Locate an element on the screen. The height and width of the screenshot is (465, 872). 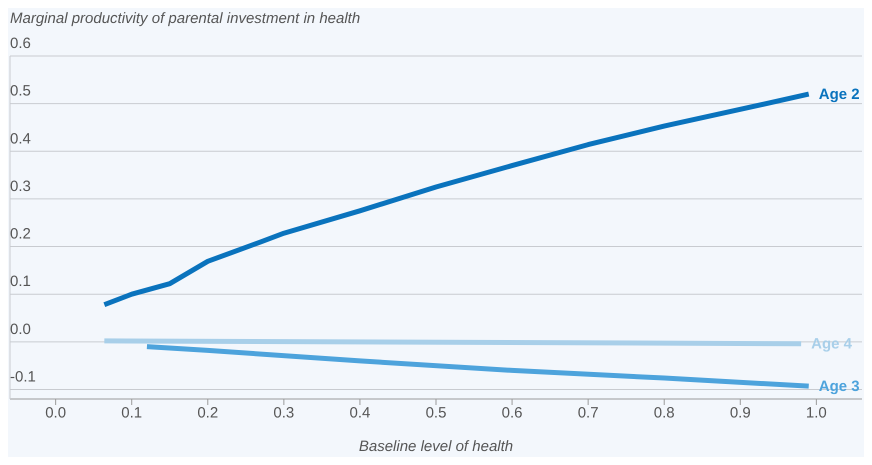
y-tick-label: -0.1 is located at coordinates (23, 377).